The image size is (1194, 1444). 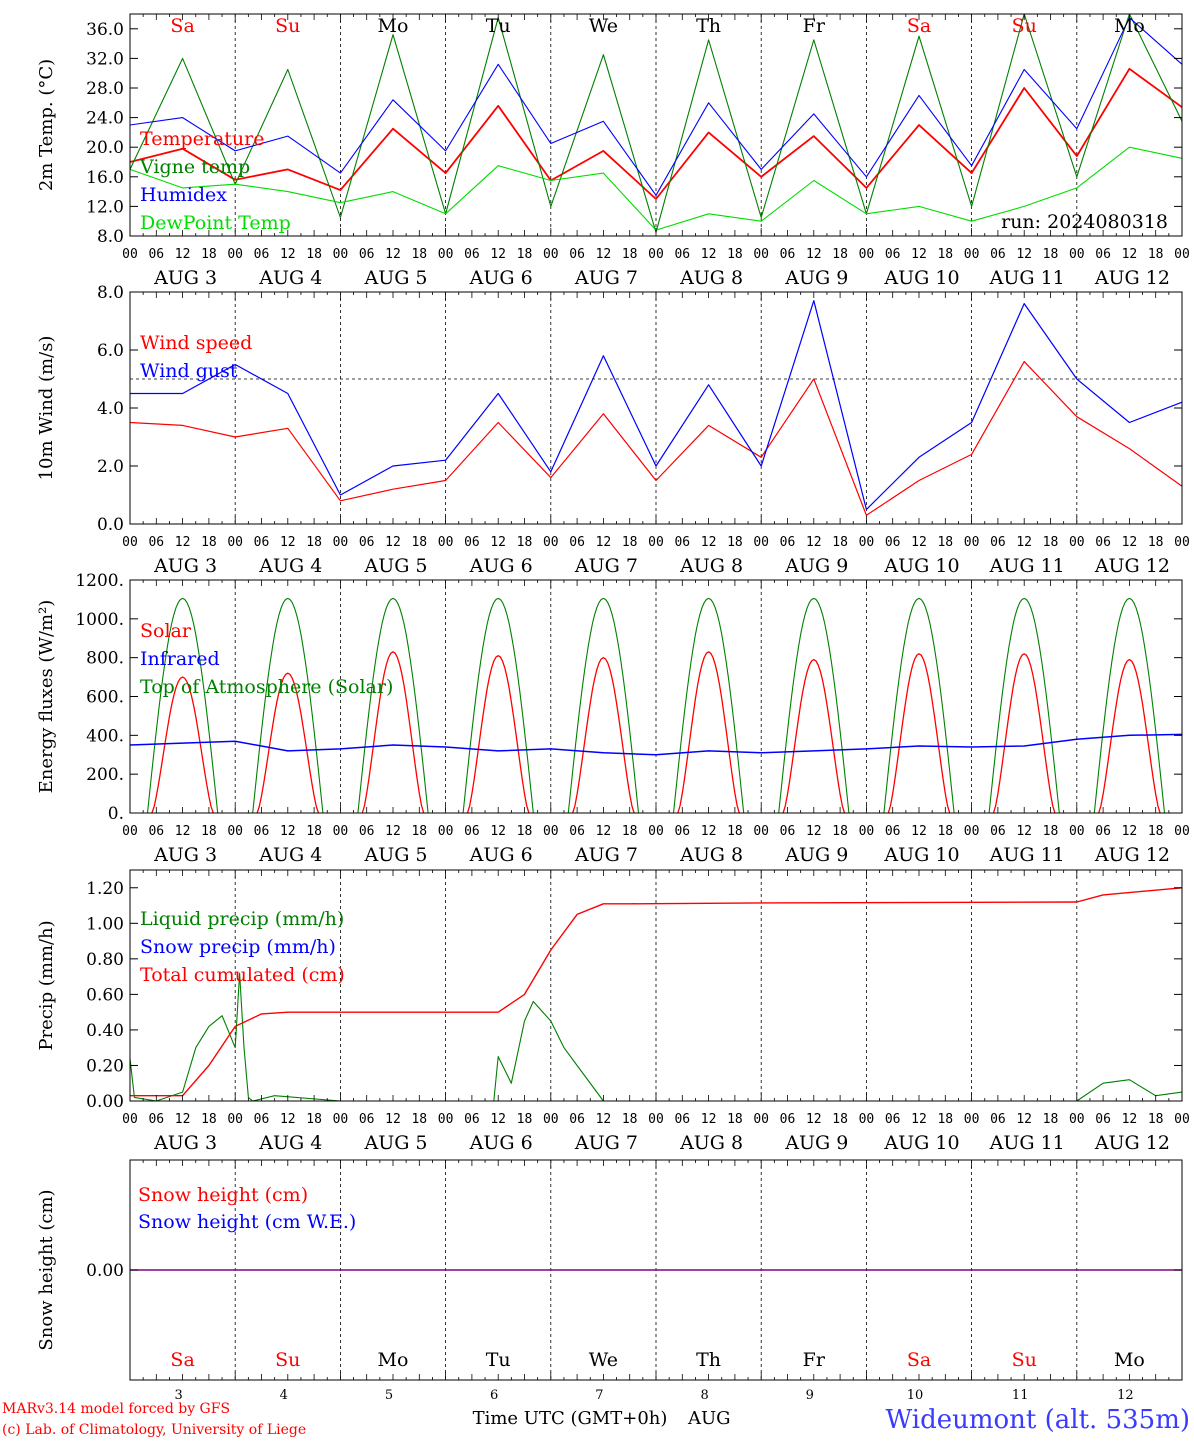 What do you see at coordinates (185, 1143) in the screenshot?
I see `date-label: AUG 3` at bounding box center [185, 1143].